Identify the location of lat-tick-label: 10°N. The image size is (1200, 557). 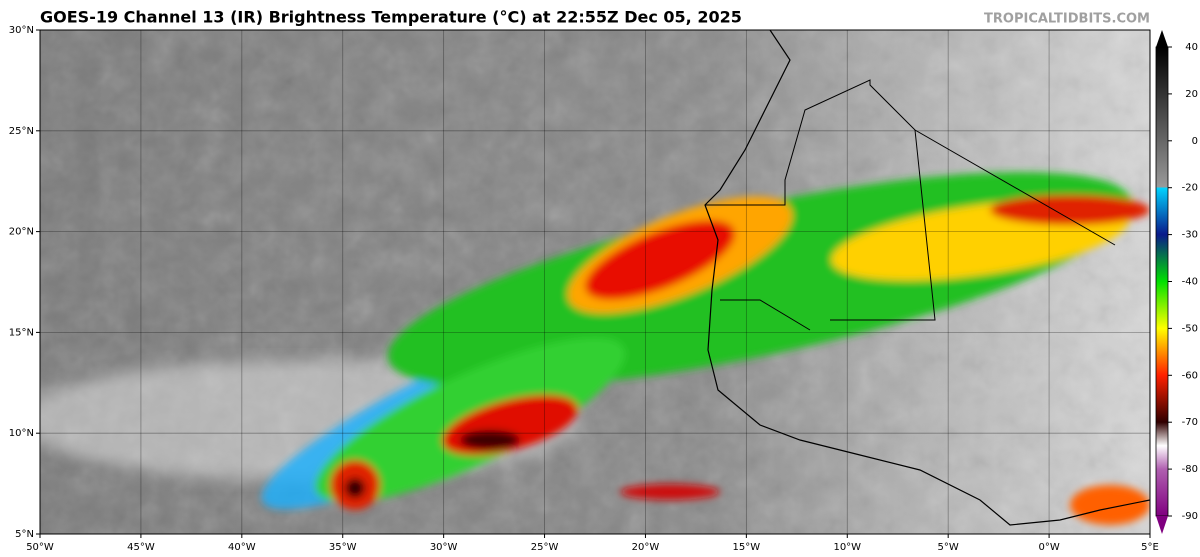
(21, 433).